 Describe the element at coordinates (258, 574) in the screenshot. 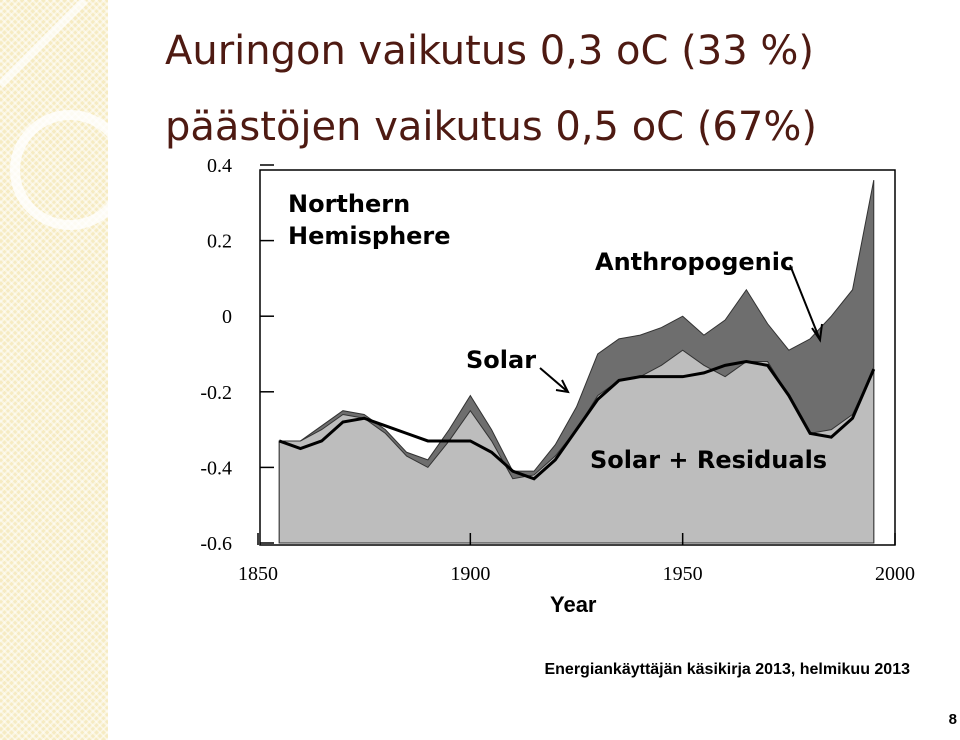

I see `x-tick-label: 1850` at that location.